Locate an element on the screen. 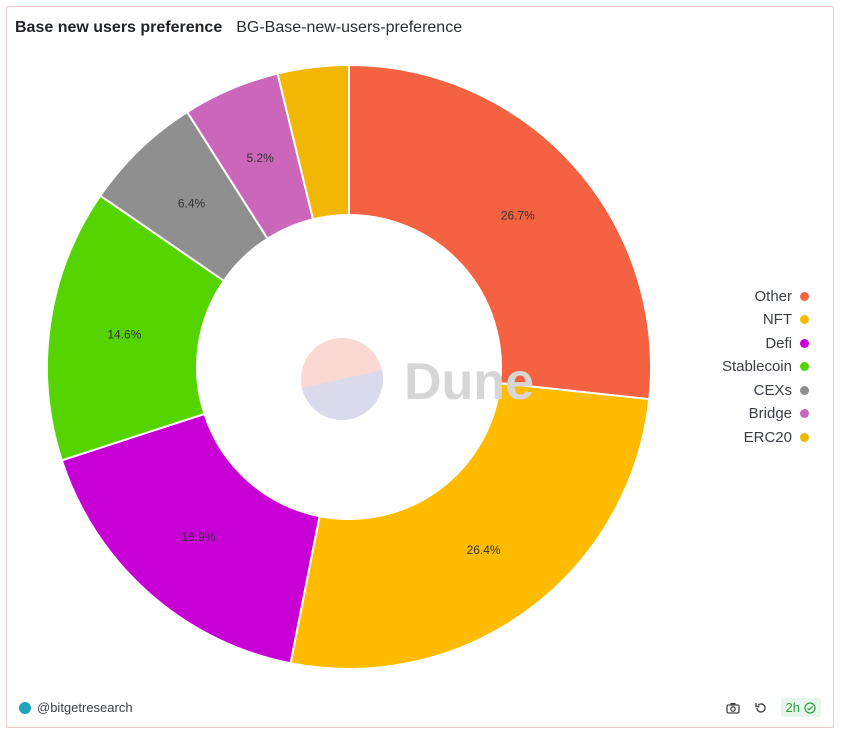  slice-label-stablecoin: 14.6% is located at coordinates (124, 334).